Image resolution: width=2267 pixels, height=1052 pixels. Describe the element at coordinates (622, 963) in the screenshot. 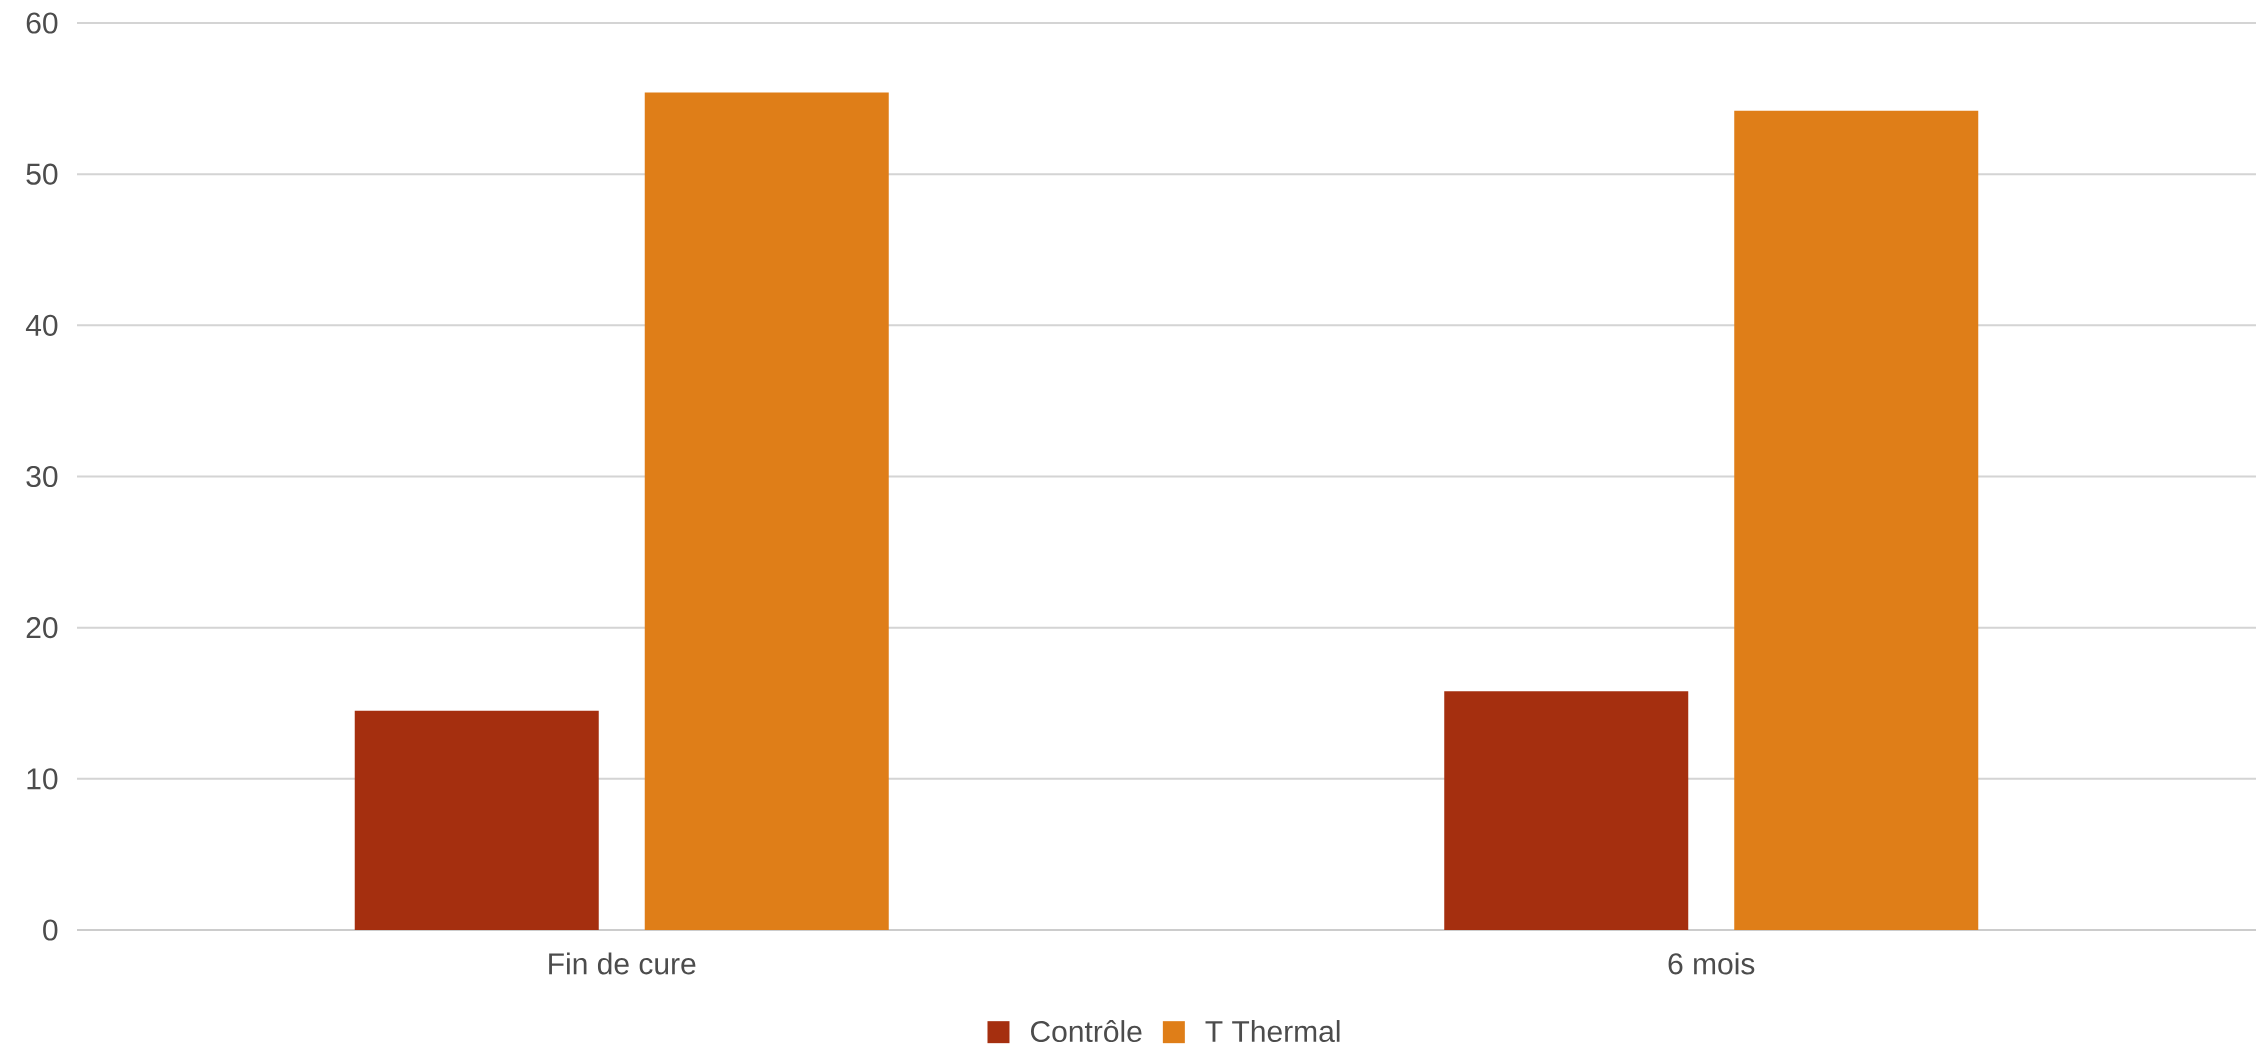

I see `x-tick-label: Fin de cure` at that location.